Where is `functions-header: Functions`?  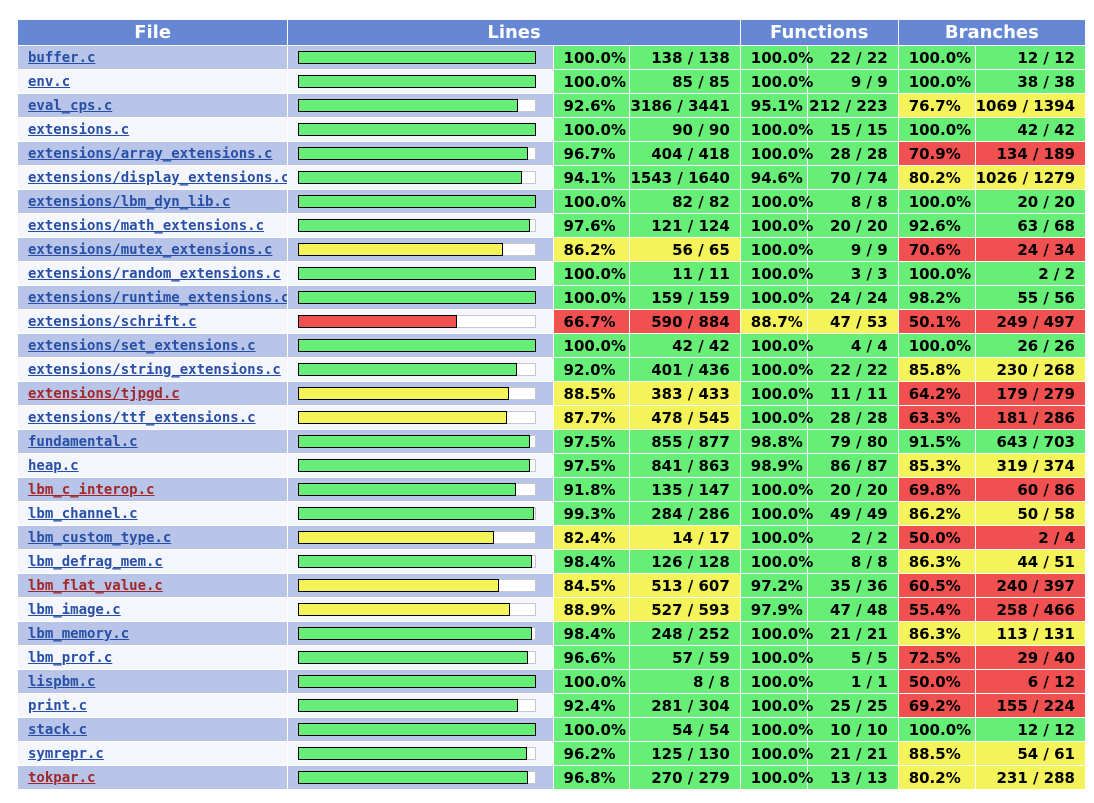
functions-header: Functions is located at coordinates (819, 32).